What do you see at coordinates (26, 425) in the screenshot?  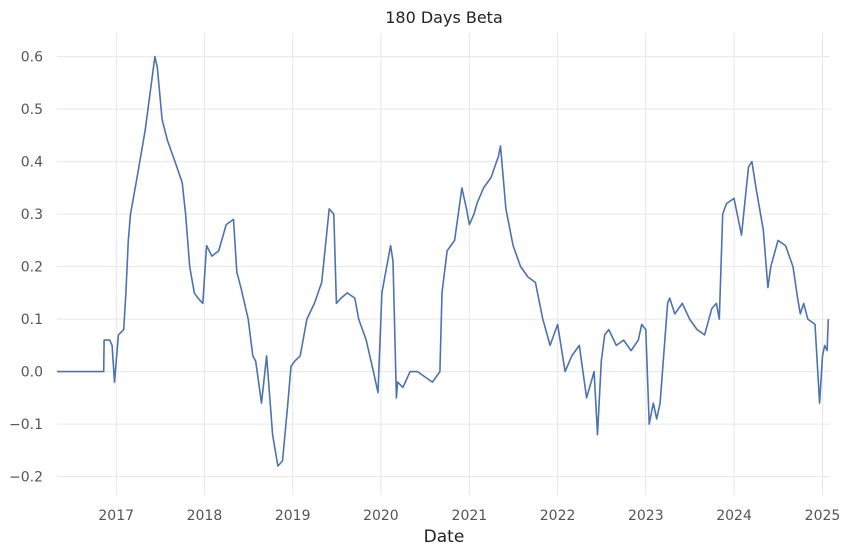 I see `y-tick-label: −0.1` at bounding box center [26, 425].